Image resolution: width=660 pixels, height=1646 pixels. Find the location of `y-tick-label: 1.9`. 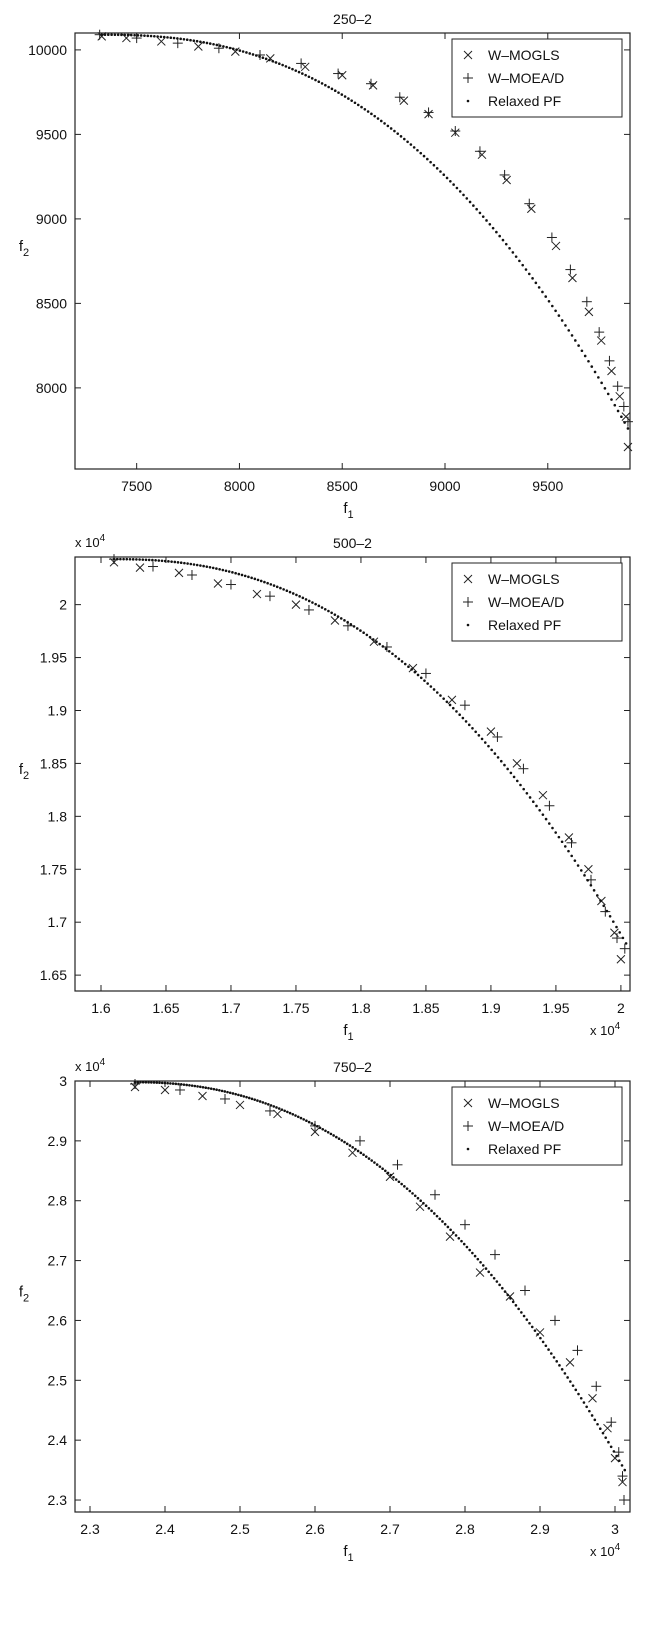

y-tick-label: 1.9 is located at coordinates (58, 710).